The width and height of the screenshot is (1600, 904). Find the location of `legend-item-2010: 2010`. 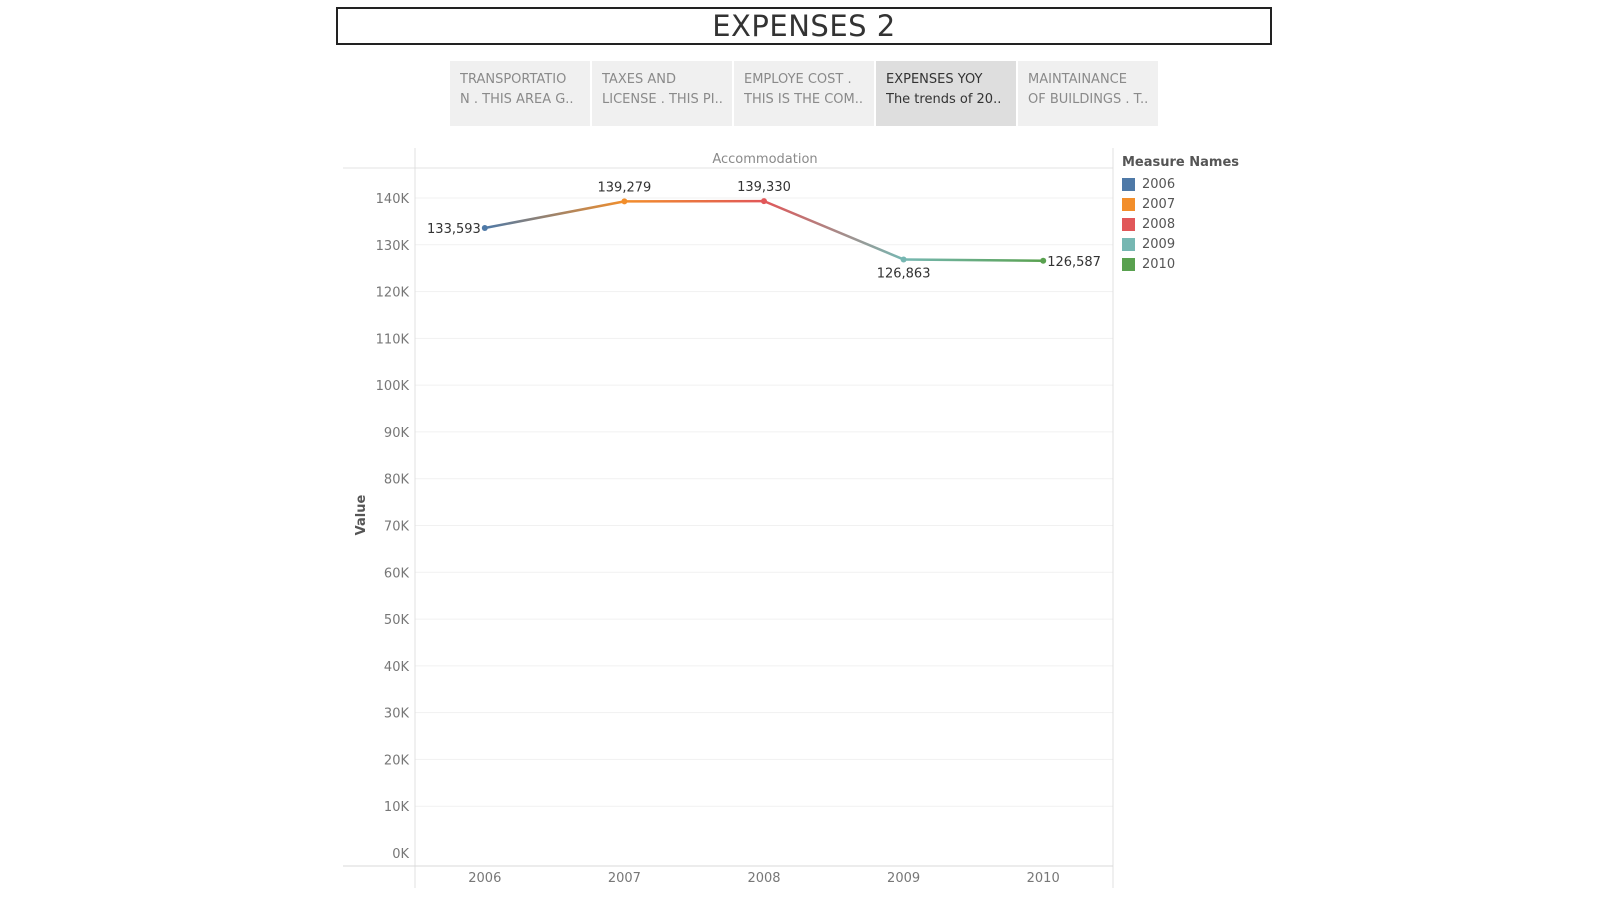

legend-item-2010: 2010 is located at coordinates (1180, 264).